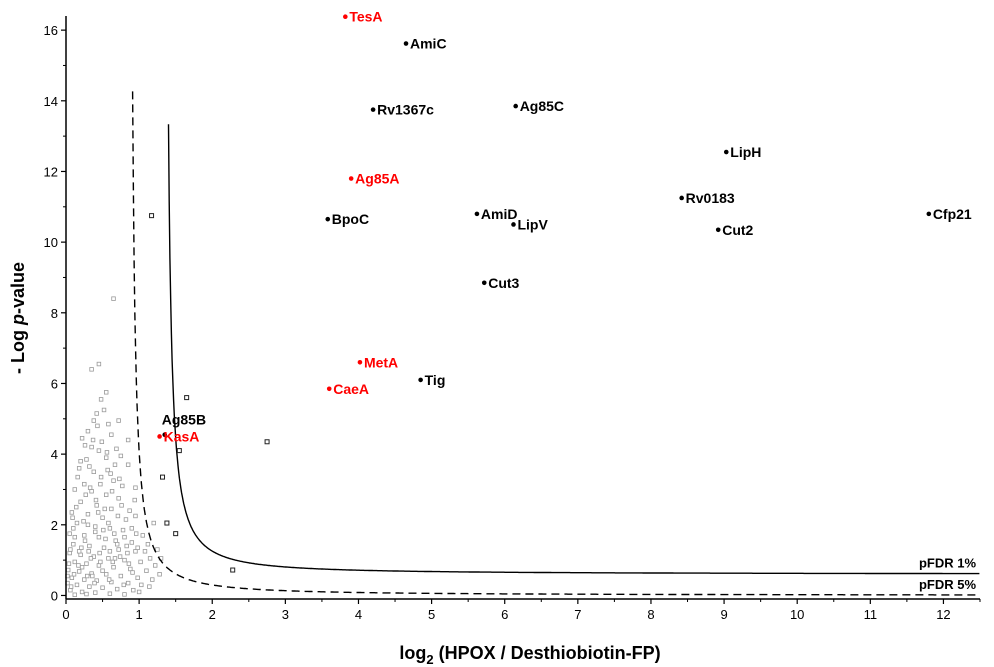 Image resolution: width=994 pixels, height=667 pixels. What do you see at coordinates (159, 436) in the screenshot?
I see `data-point-kasa` at bounding box center [159, 436].